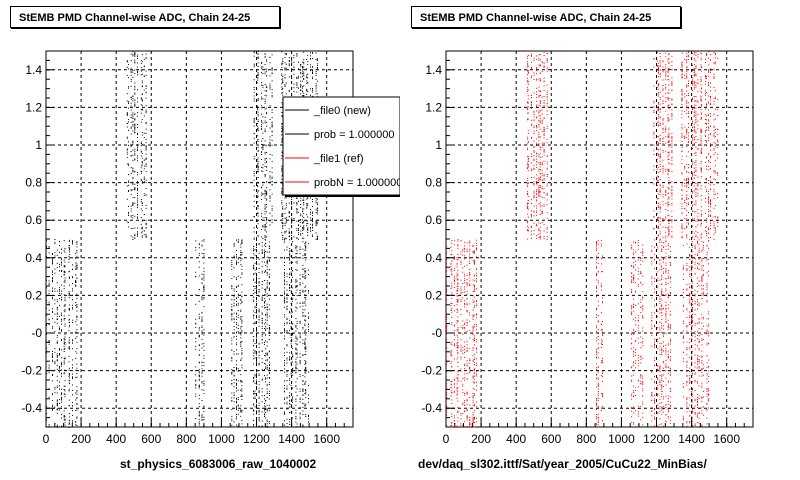 The height and width of the screenshot is (480, 800). Describe the element at coordinates (218, 464) in the screenshot. I see `pad1-footer: st_physics_6083006_raw_1040002` at that location.